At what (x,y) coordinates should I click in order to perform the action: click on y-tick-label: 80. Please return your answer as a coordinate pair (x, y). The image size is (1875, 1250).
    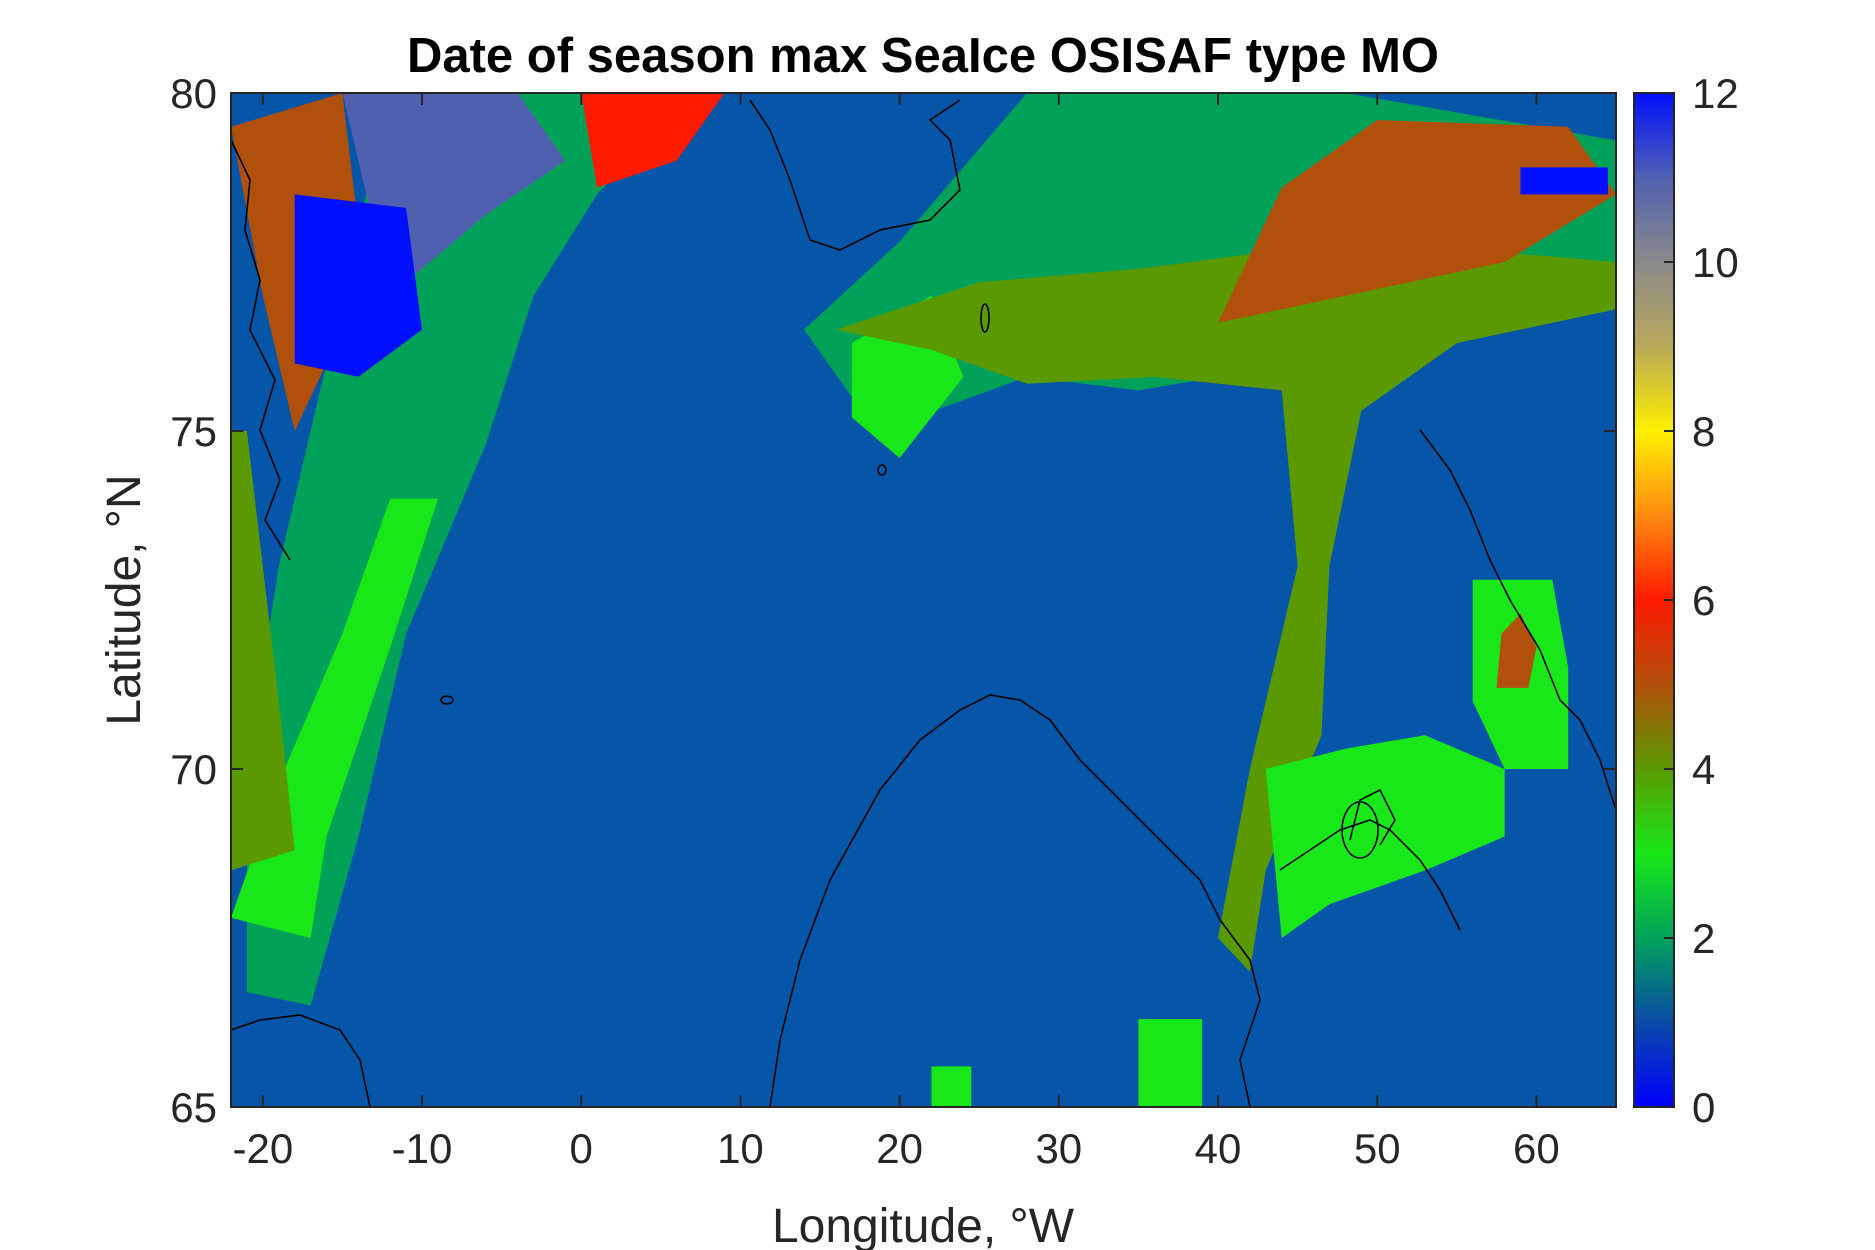
    Looking at the image, I should click on (193, 93).